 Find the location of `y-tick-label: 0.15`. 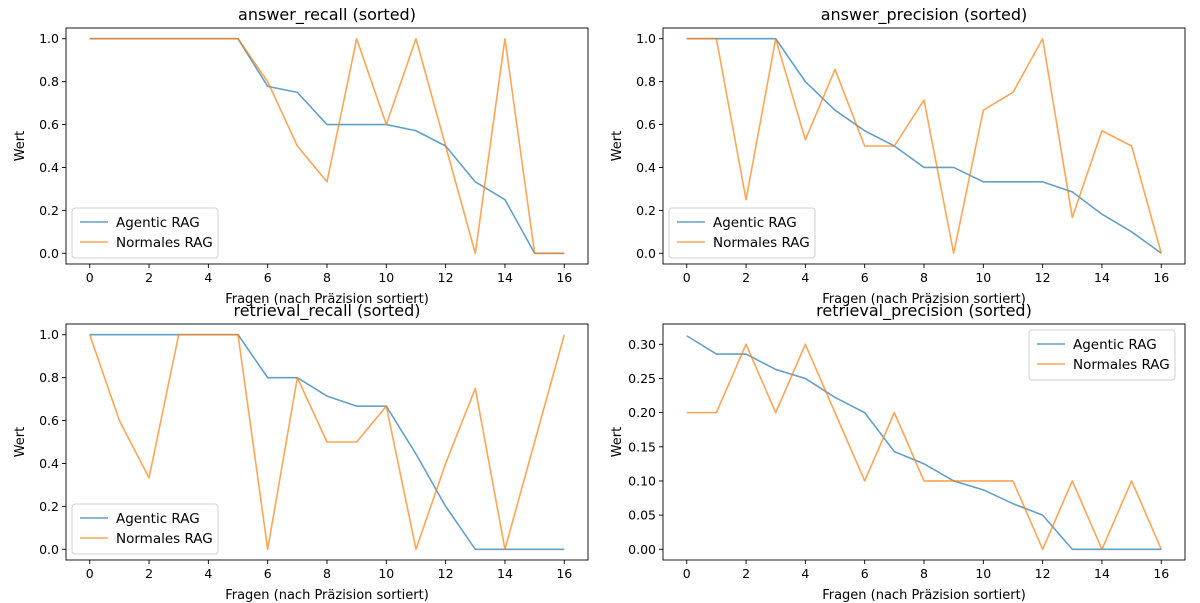

y-tick-label: 0.15 is located at coordinates (642, 446).